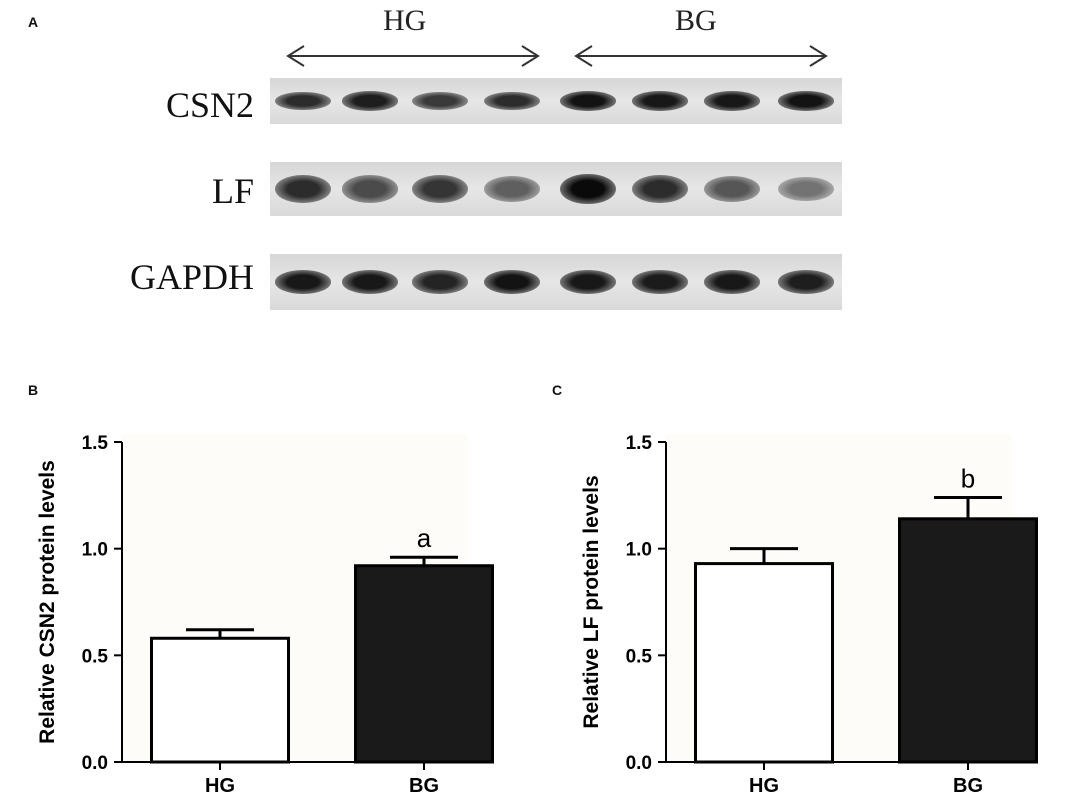  Describe the element at coordinates (47, 602) in the screenshot. I see `y-axis-label: Relative CSN2 protein levels` at that location.